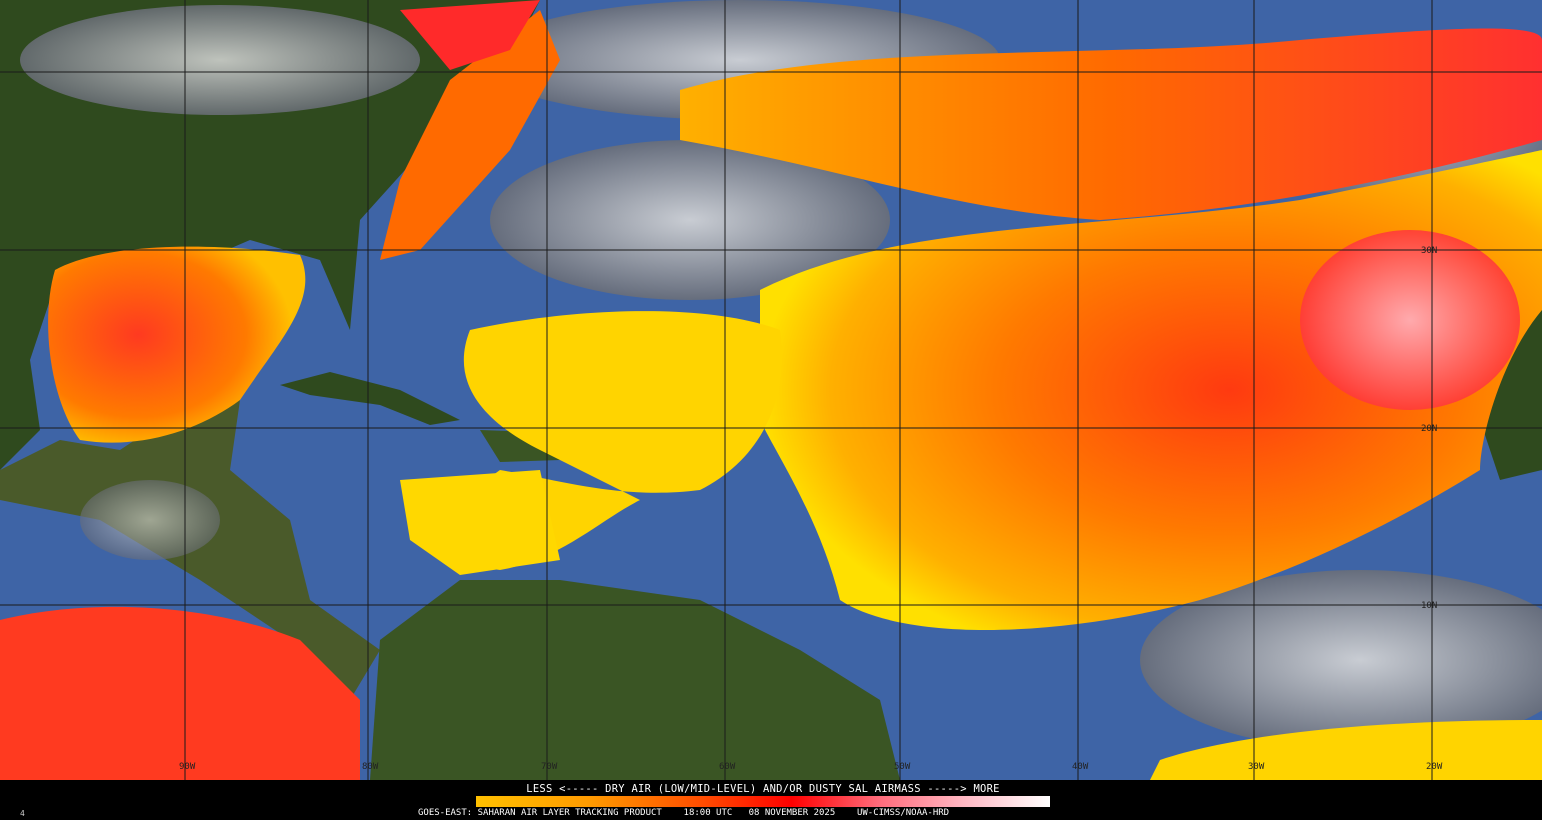 The image size is (1542, 820). I want to click on sal-plume-caribbean, so click(480, 522).